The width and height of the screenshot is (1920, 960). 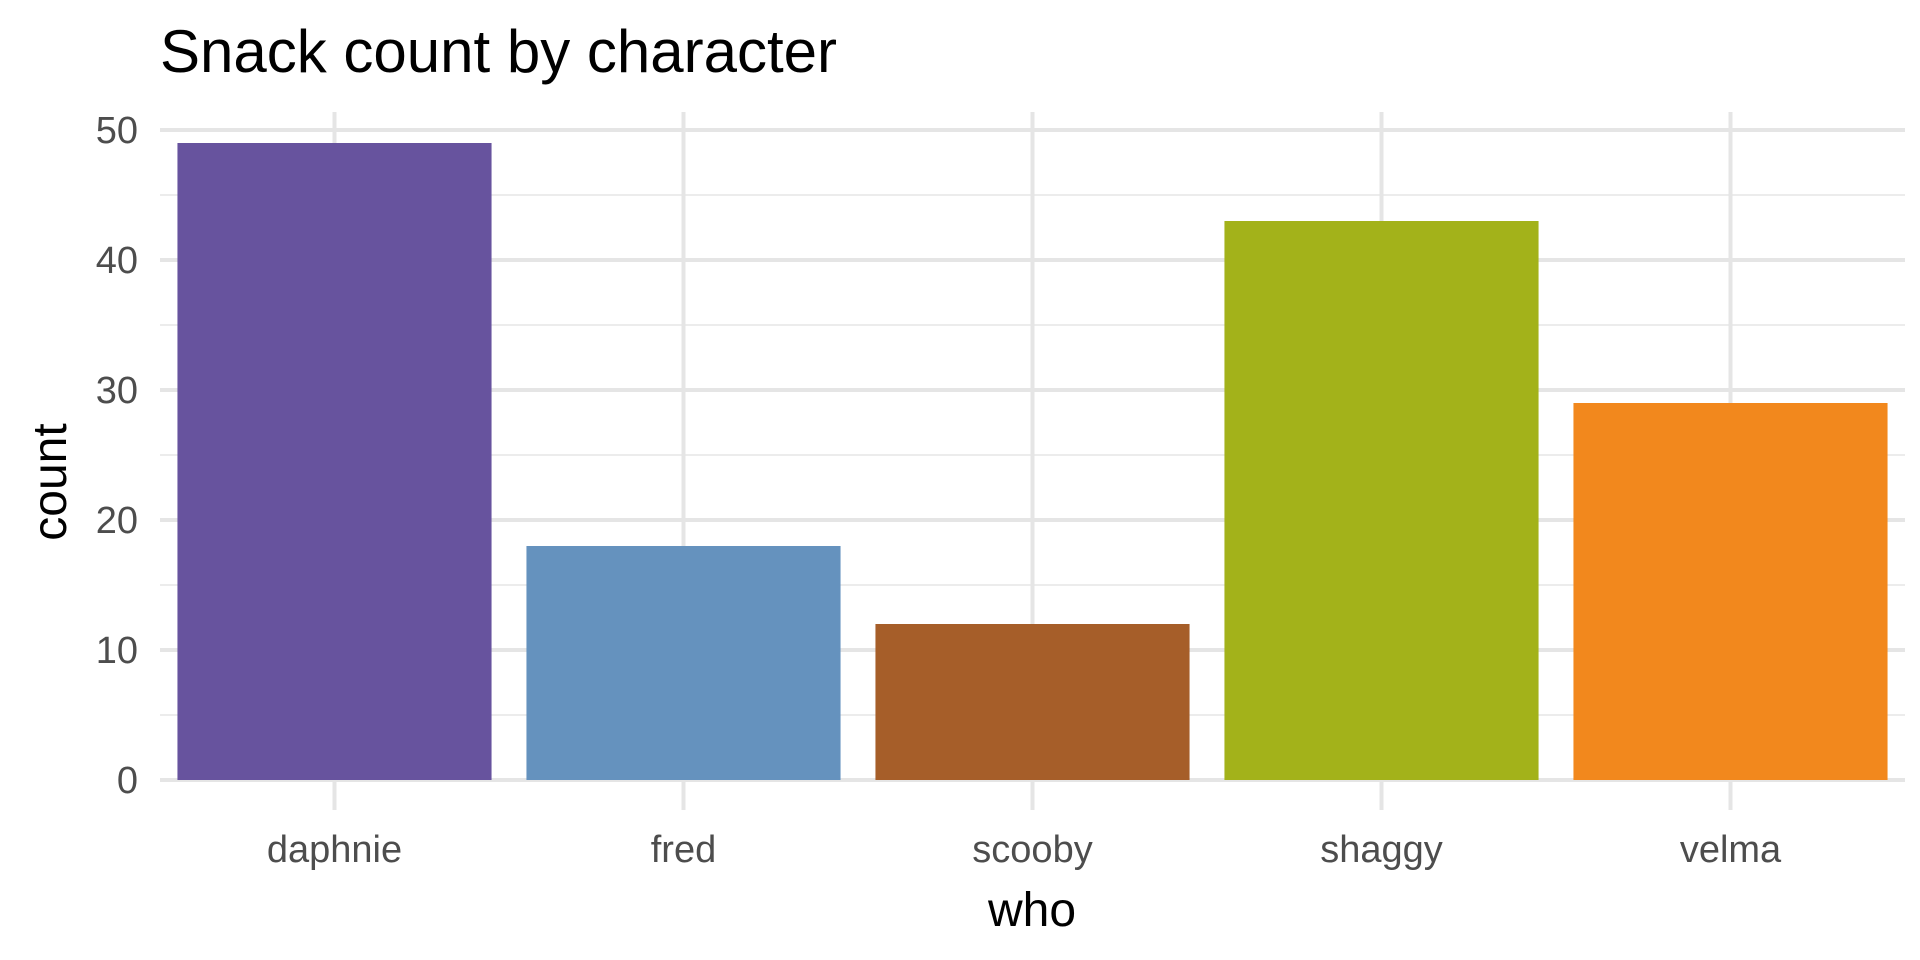 What do you see at coordinates (1730, 591) in the screenshot?
I see `bar-velma` at bounding box center [1730, 591].